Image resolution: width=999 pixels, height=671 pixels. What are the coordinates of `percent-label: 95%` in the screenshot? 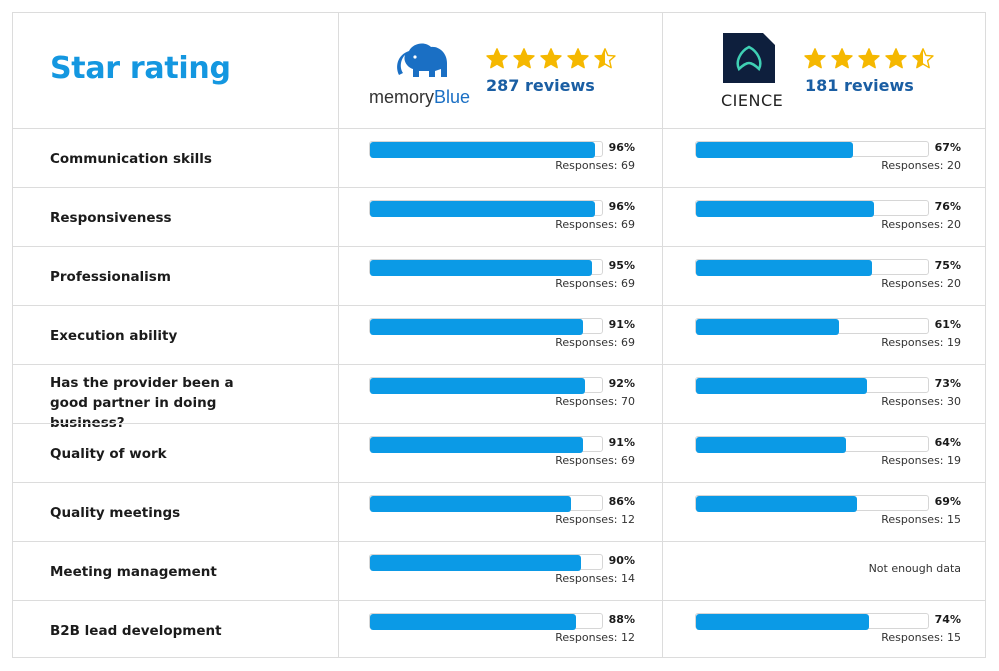 It's located at (621, 265).